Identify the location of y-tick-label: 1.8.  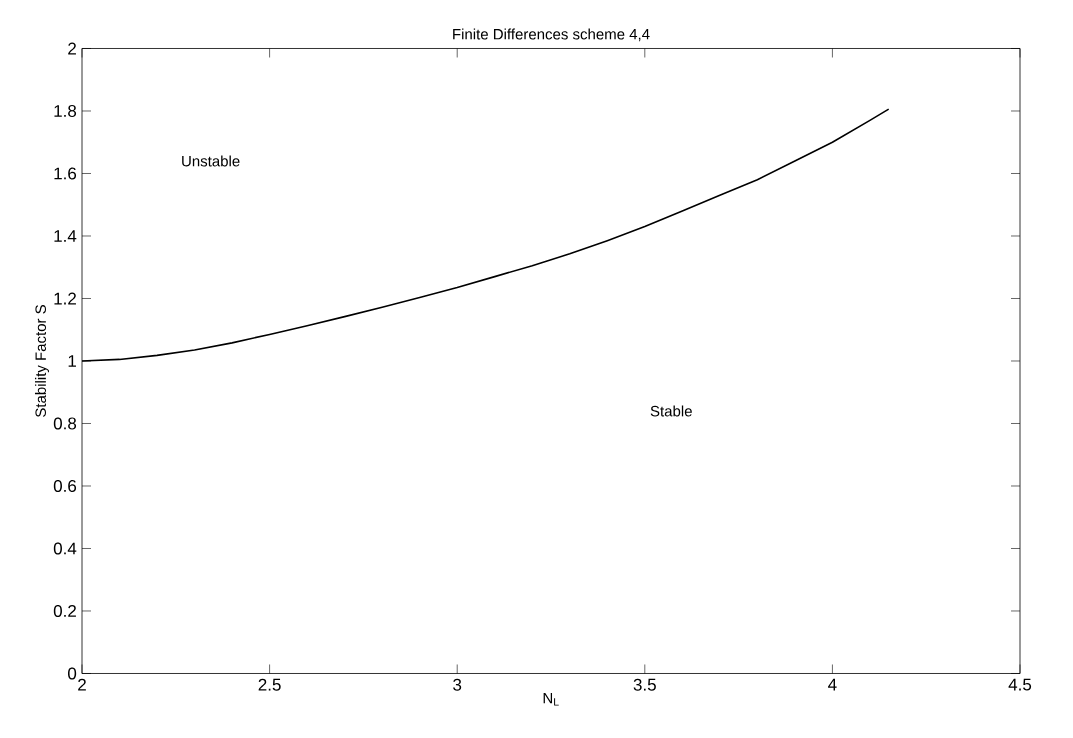
(65, 111).